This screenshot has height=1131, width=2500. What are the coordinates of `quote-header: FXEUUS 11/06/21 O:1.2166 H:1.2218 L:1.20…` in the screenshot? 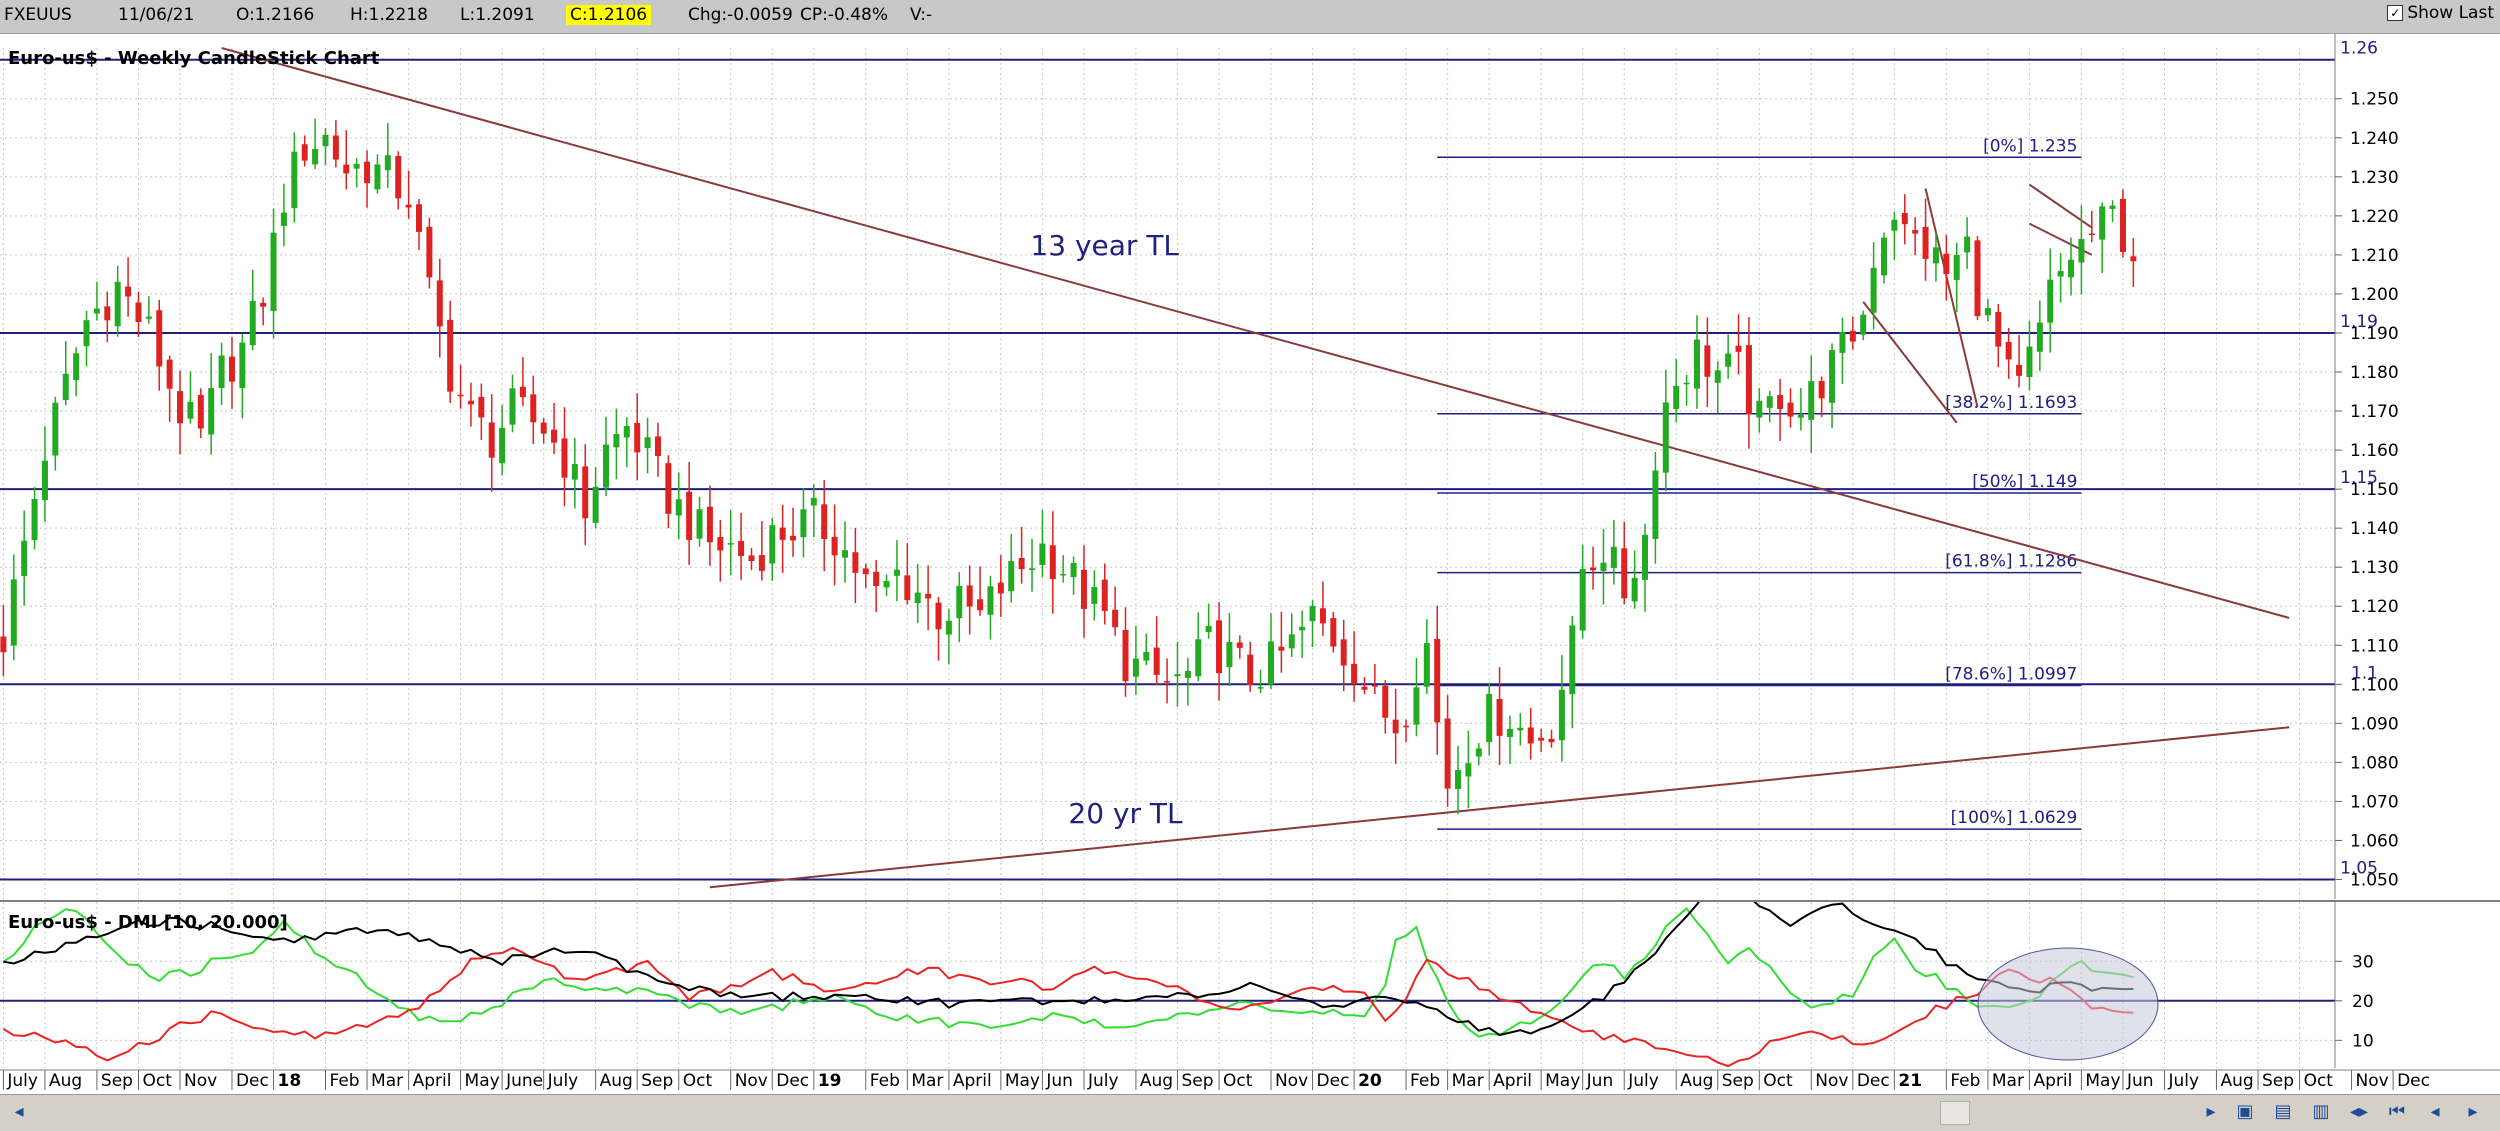 It's located at (1250, 17).